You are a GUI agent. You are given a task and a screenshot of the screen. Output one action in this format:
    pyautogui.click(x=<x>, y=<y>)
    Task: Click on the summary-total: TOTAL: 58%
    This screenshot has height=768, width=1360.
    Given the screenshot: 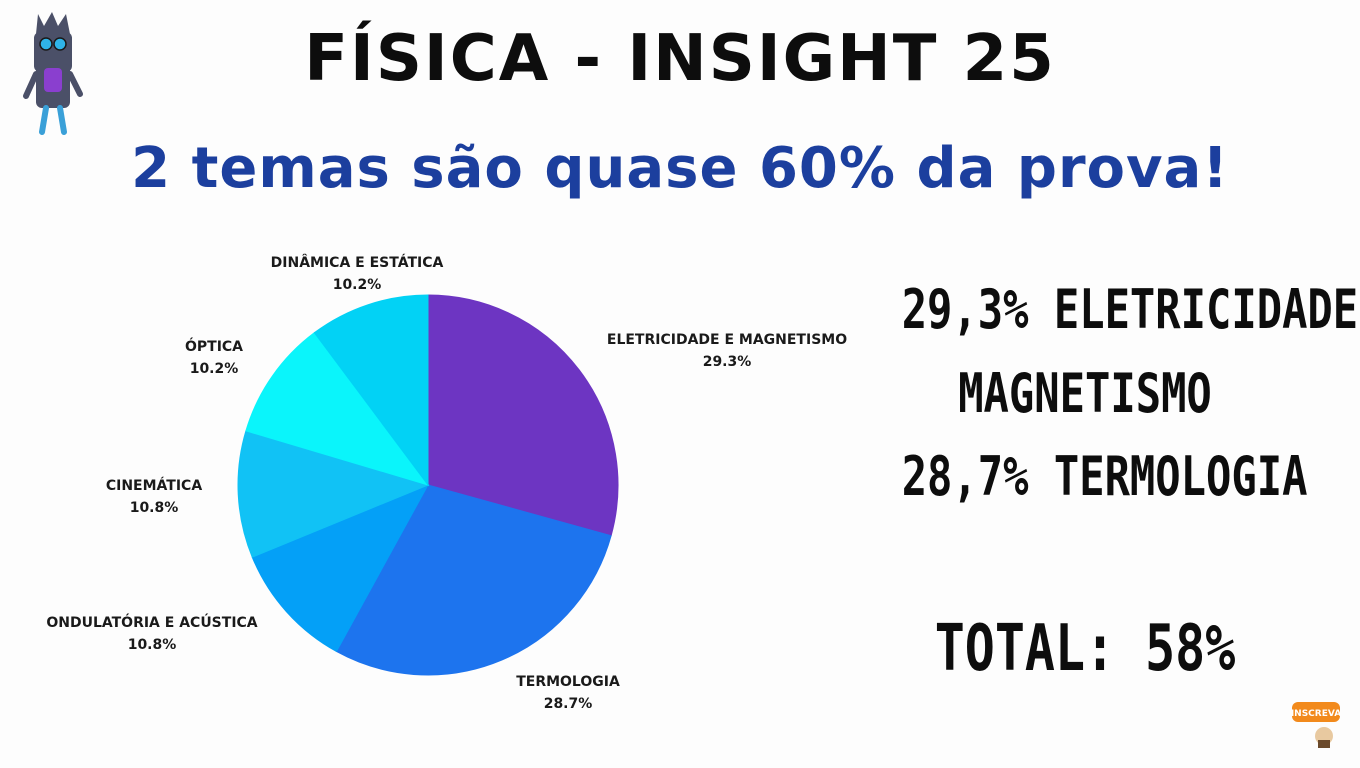 What is the action you would take?
    pyautogui.click(x=1085, y=649)
    